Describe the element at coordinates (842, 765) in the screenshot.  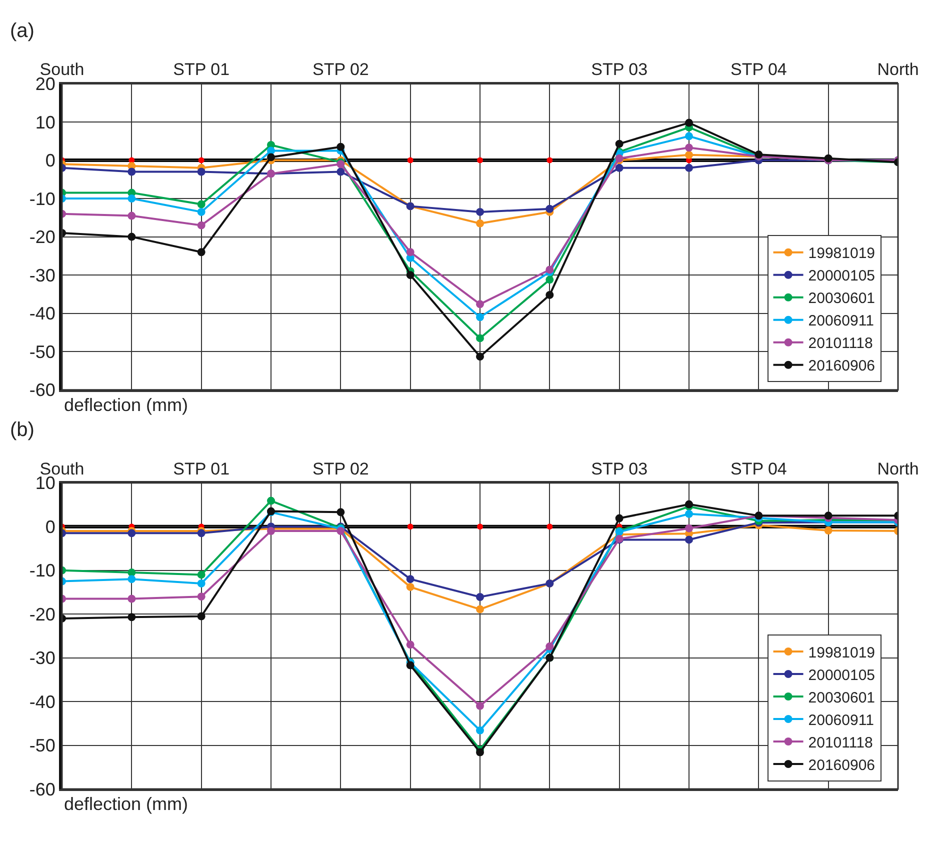
I see `legend-label: 20160906` at that location.